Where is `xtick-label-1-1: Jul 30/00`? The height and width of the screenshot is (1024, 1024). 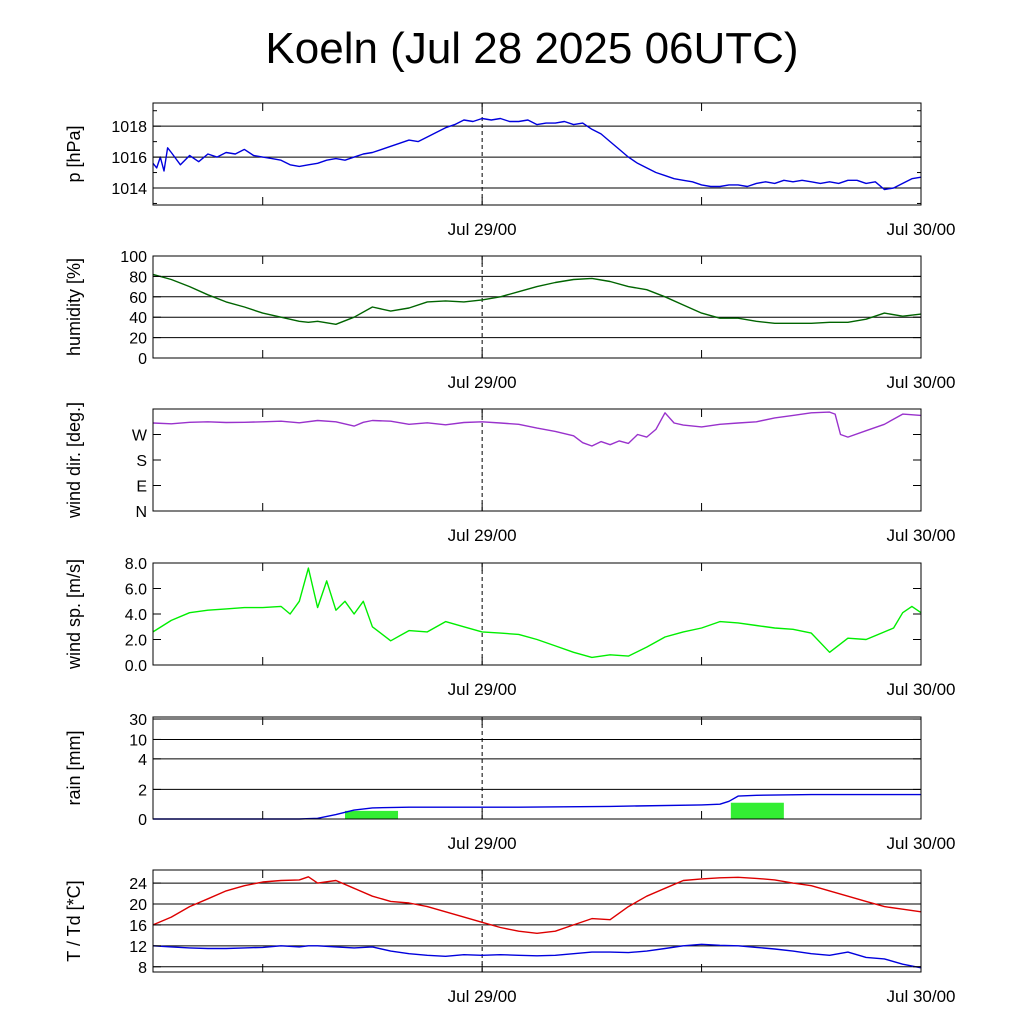 xtick-label-1-1: Jul 30/00 is located at coordinates (921, 382).